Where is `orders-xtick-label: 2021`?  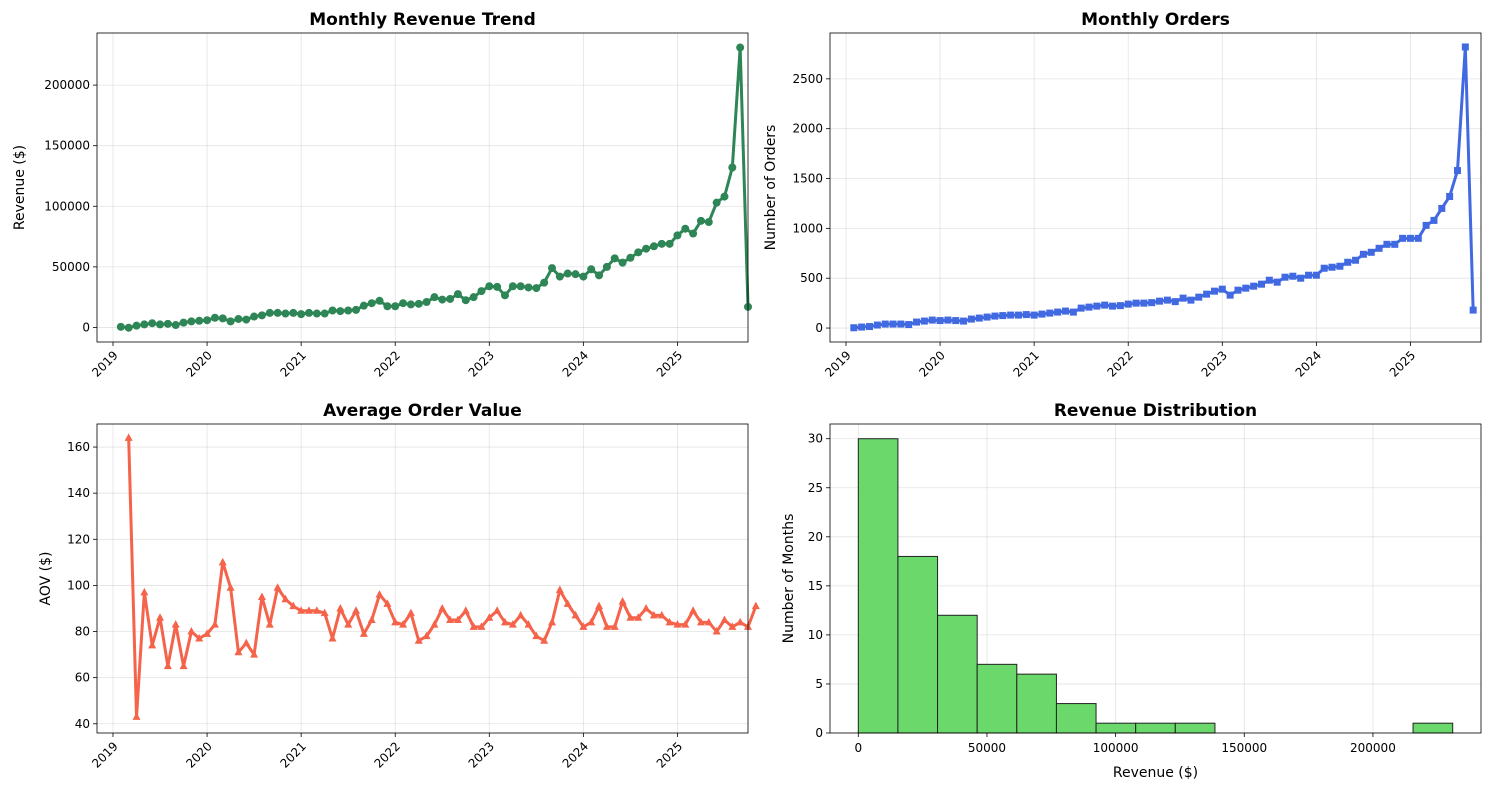 orders-xtick-label: 2021 is located at coordinates (1025, 363).